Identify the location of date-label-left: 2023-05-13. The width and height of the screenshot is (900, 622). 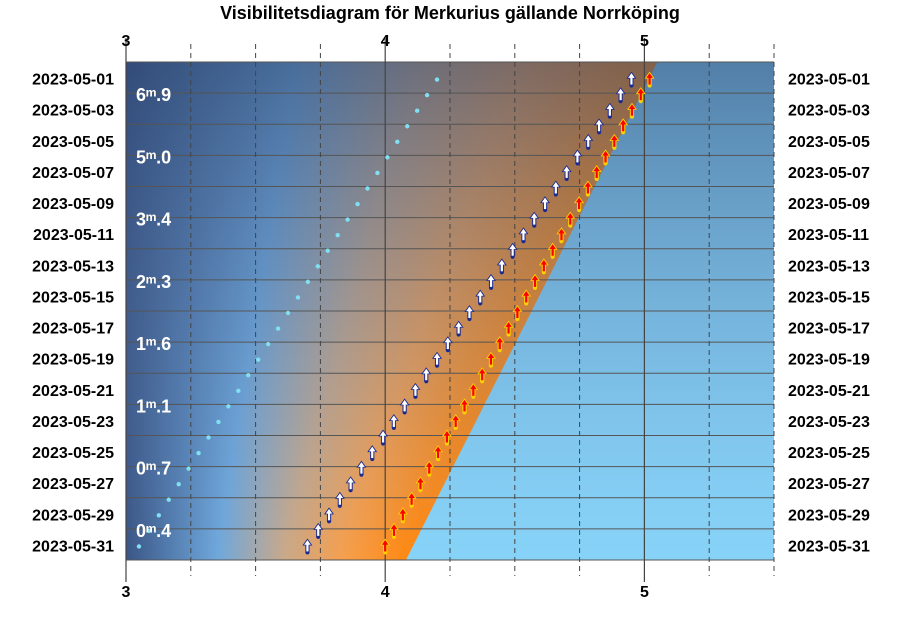
(73, 266).